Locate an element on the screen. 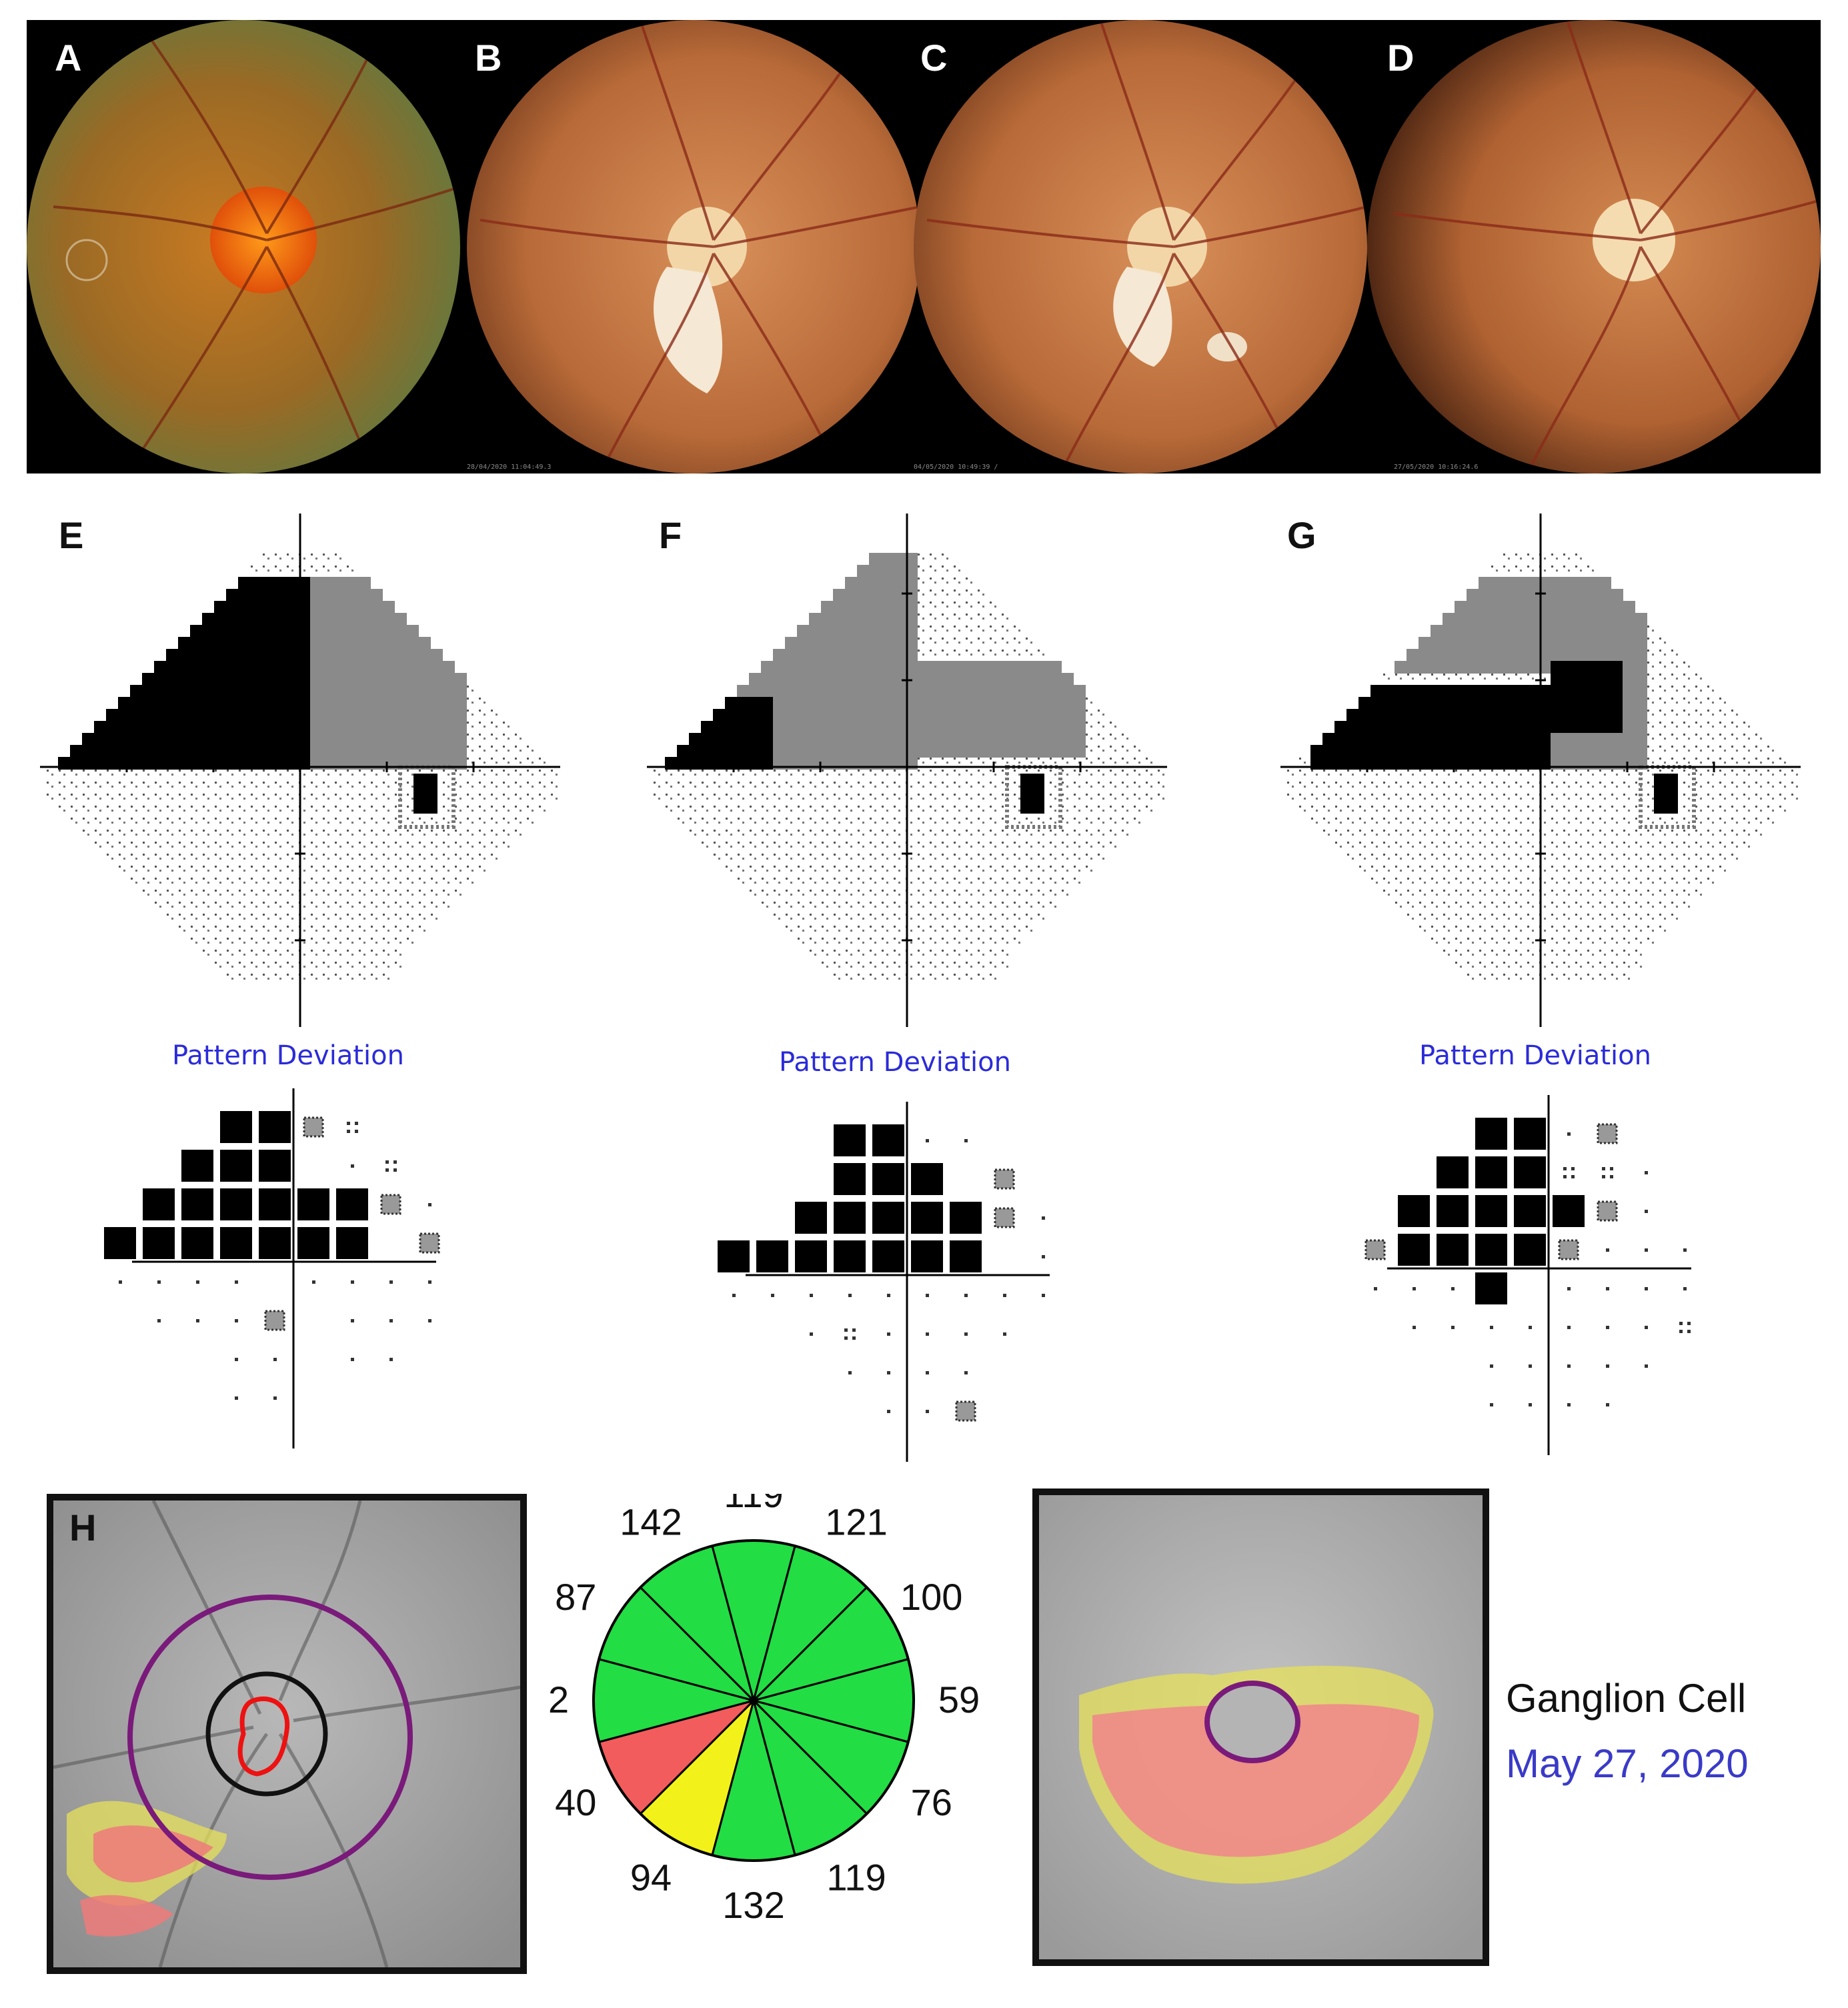  rnfl-sector-chart: 119 121 100 59 76 119 132 94 40 52 87 142 is located at coordinates (763, 1710).